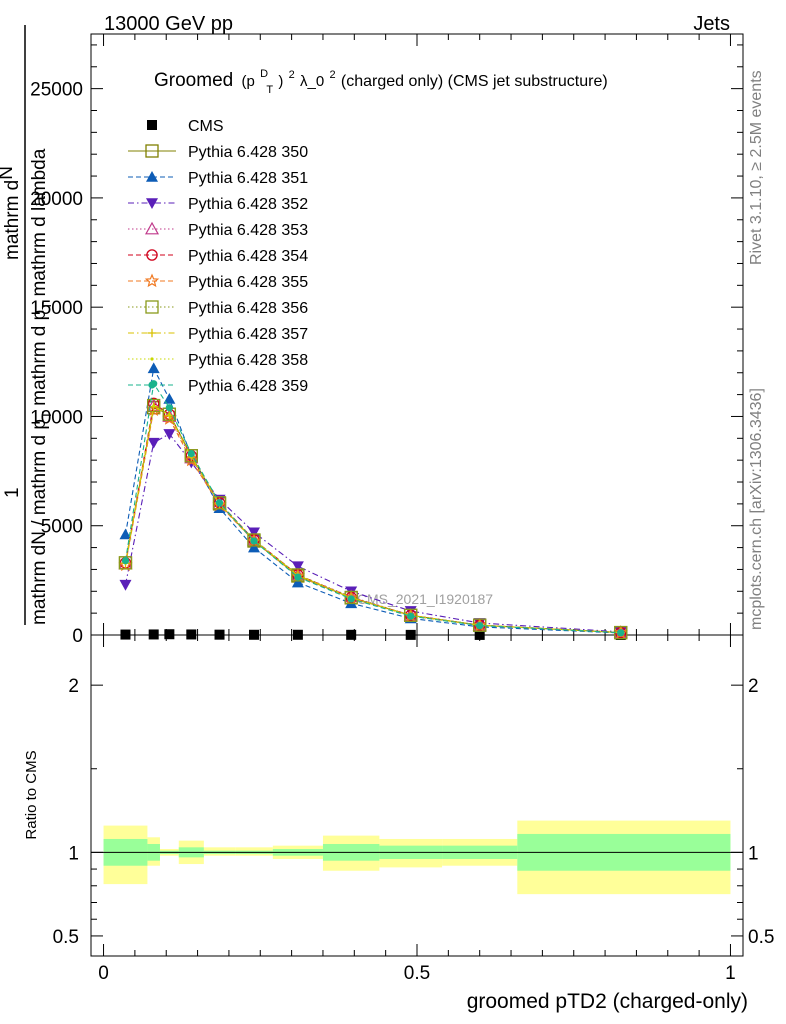  Describe the element at coordinates (103, 973) in the screenshot. I see `x-tick-label: 0` at that location.